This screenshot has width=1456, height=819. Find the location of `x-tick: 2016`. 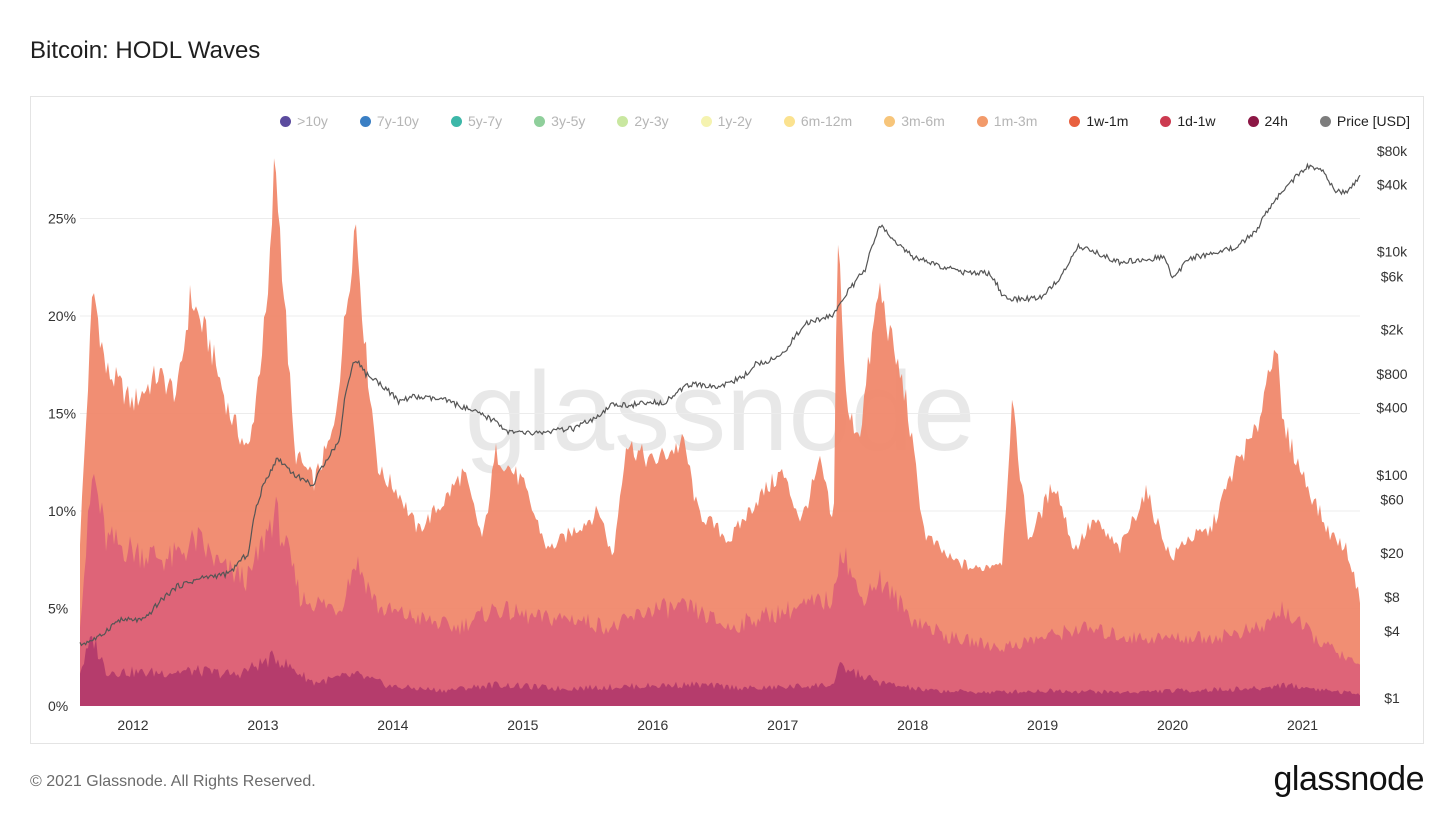

x-tick: 2016 is located at coordinates (652, 725).